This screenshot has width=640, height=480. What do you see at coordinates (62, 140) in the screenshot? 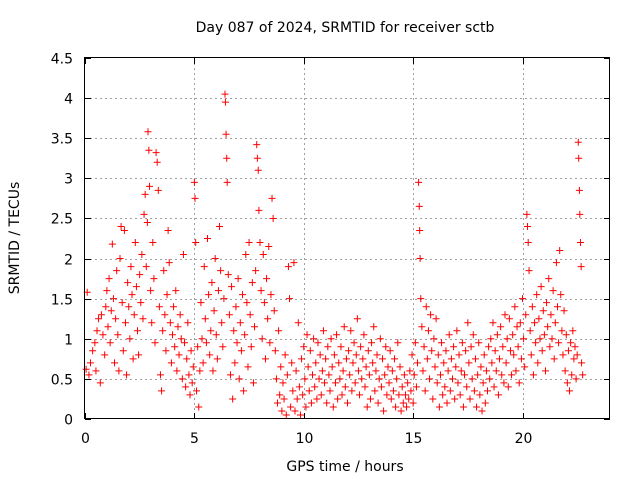
I see `y-tick-label: 3.5` at bounding box center [62, 140].